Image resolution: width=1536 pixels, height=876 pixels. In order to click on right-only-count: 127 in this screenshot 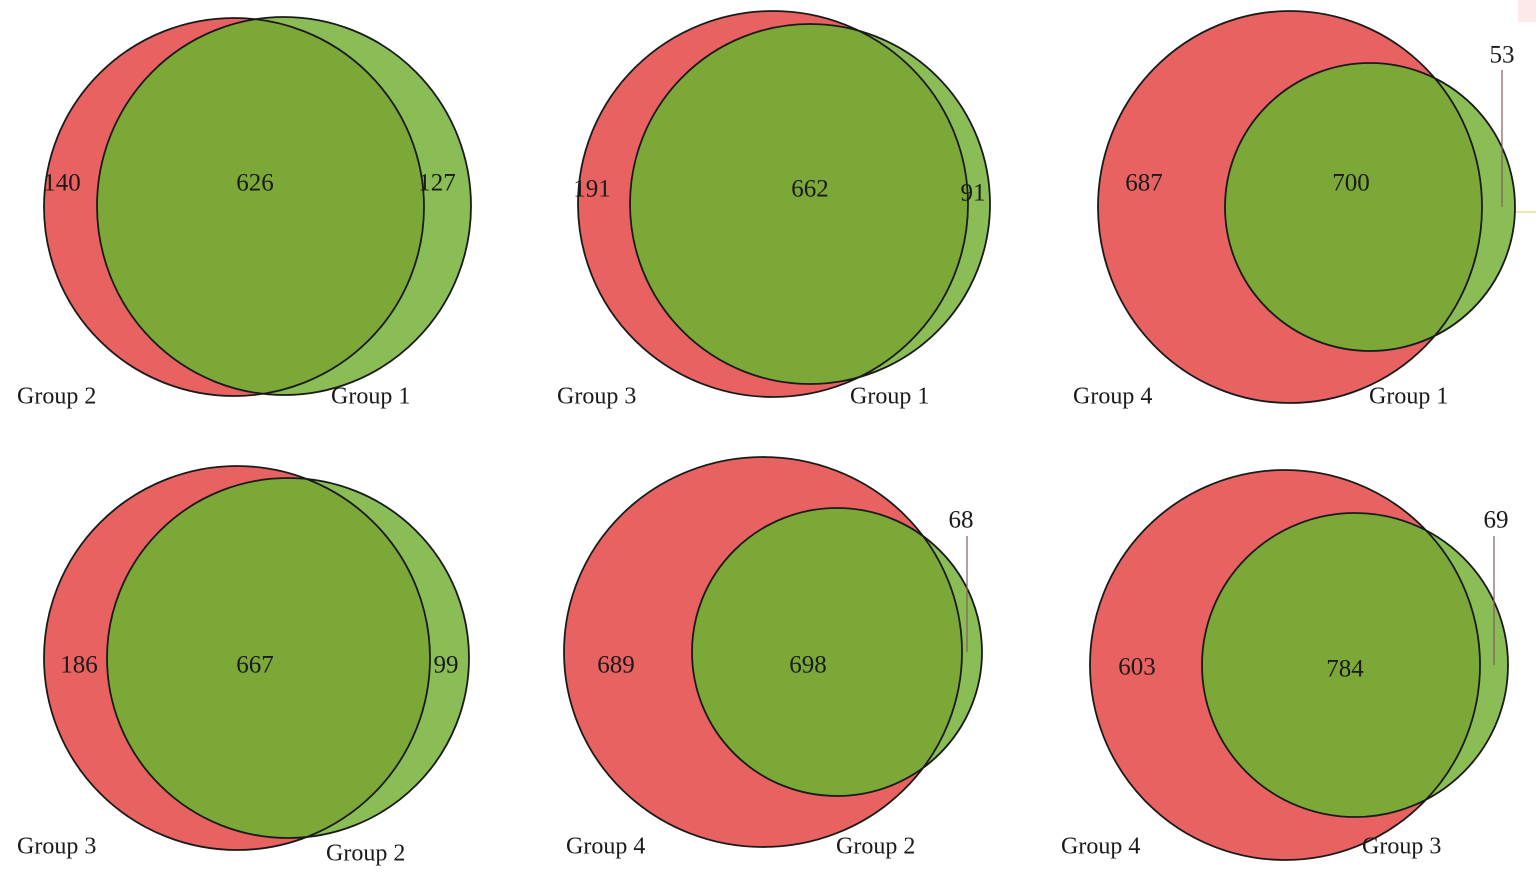, I will do `click(437, 183)`.